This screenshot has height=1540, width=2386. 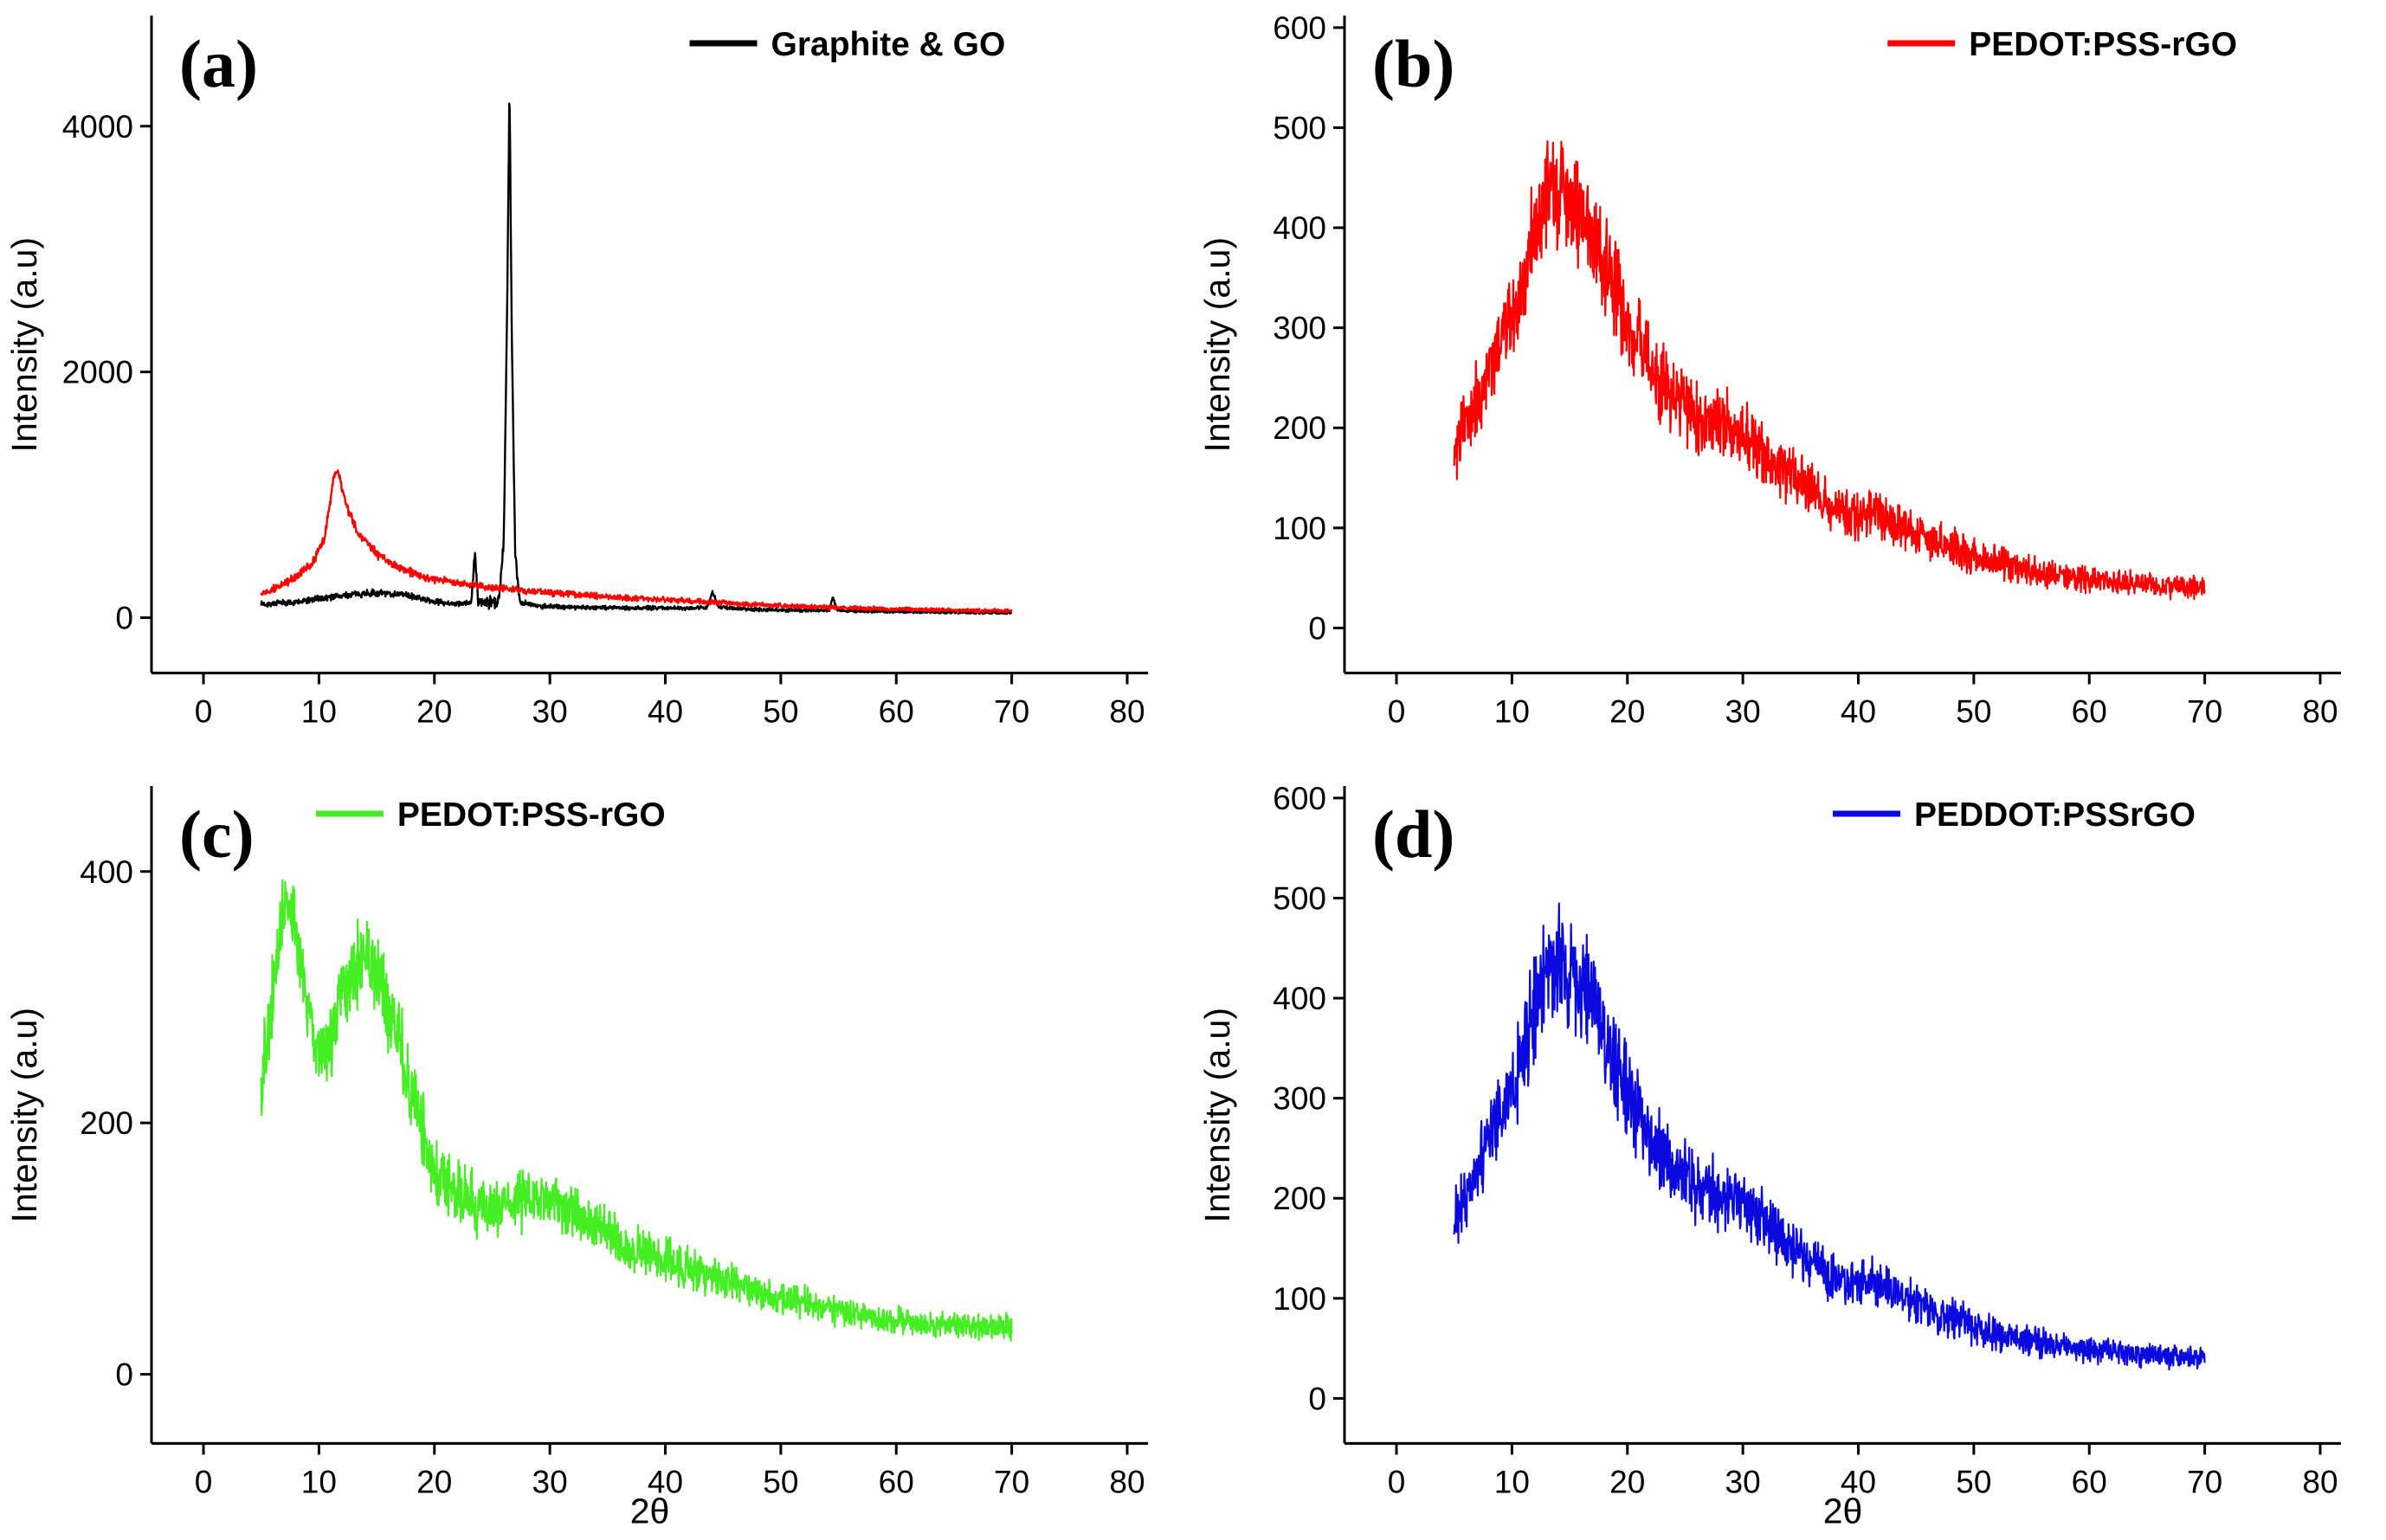 What do you see at coordinates (1413, 63) in the screenshot?
I see `panel-label: (b)` at bounding box center [1413, 63].